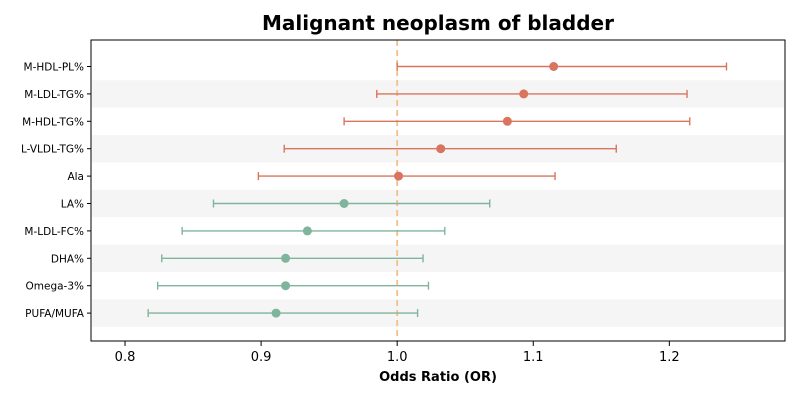 Image resolution: width=800 pixels, height=400 pixels. What do you see at coordinates (533, 357) in the screenshot?
I see `x-tick-label: 1.1` at bounding box center [533, 357].